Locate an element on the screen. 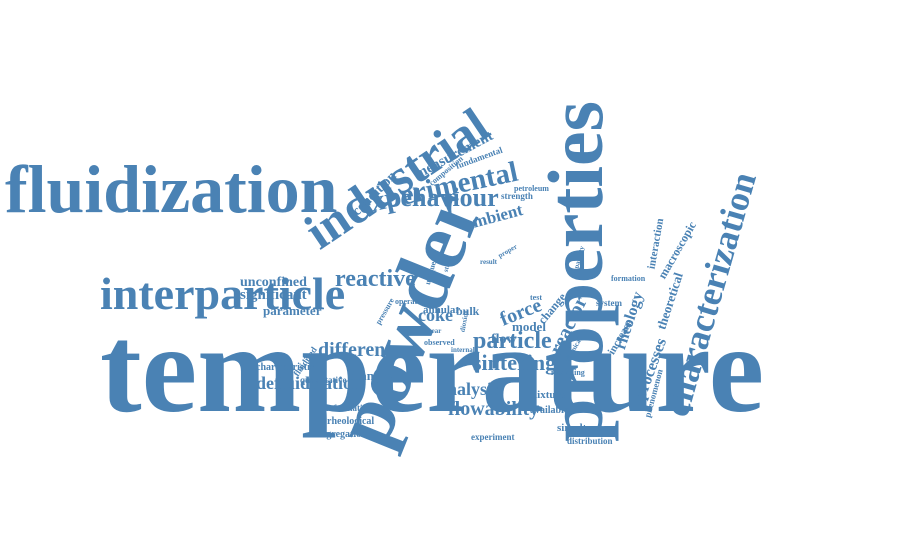  word-system: system is located at coordinates (609, 303).